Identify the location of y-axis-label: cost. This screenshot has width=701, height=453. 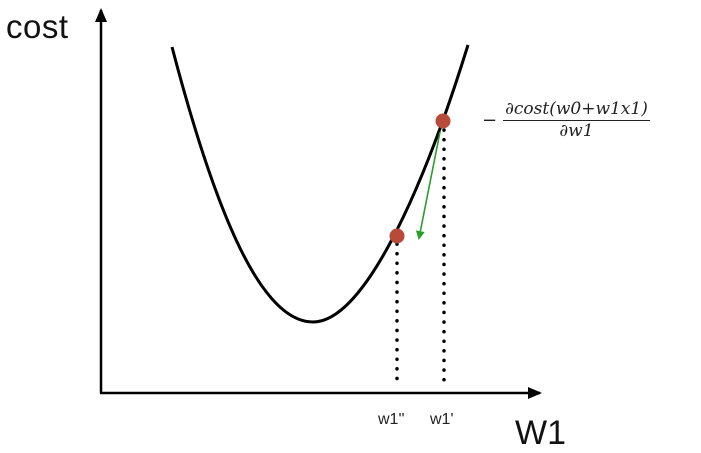
(37, 26).